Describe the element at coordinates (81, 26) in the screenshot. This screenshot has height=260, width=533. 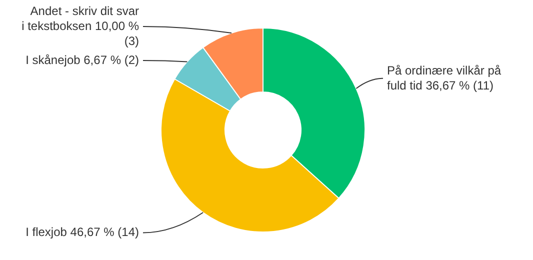
I see `slice-label: Andet - skriv dit svar i tekstboksen 10,00 % (3)` at that location.